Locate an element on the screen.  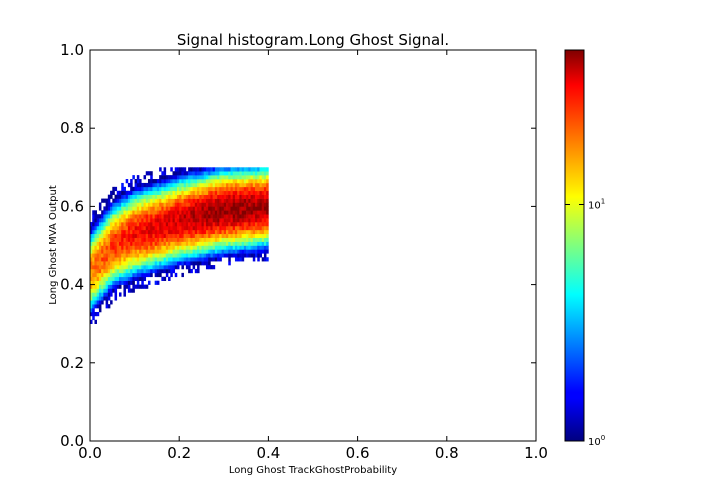
colorbar-tick-label: 100 is located at coordinates (596, 441).